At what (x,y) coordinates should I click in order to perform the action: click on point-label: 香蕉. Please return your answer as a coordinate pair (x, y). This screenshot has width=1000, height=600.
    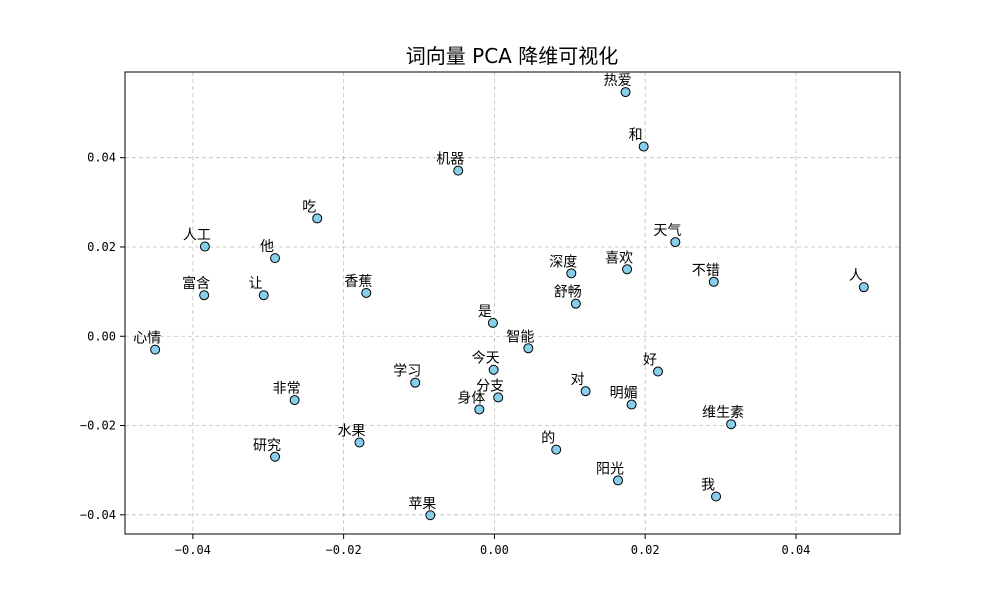
    Looking at the image, I should click on (358, 282).